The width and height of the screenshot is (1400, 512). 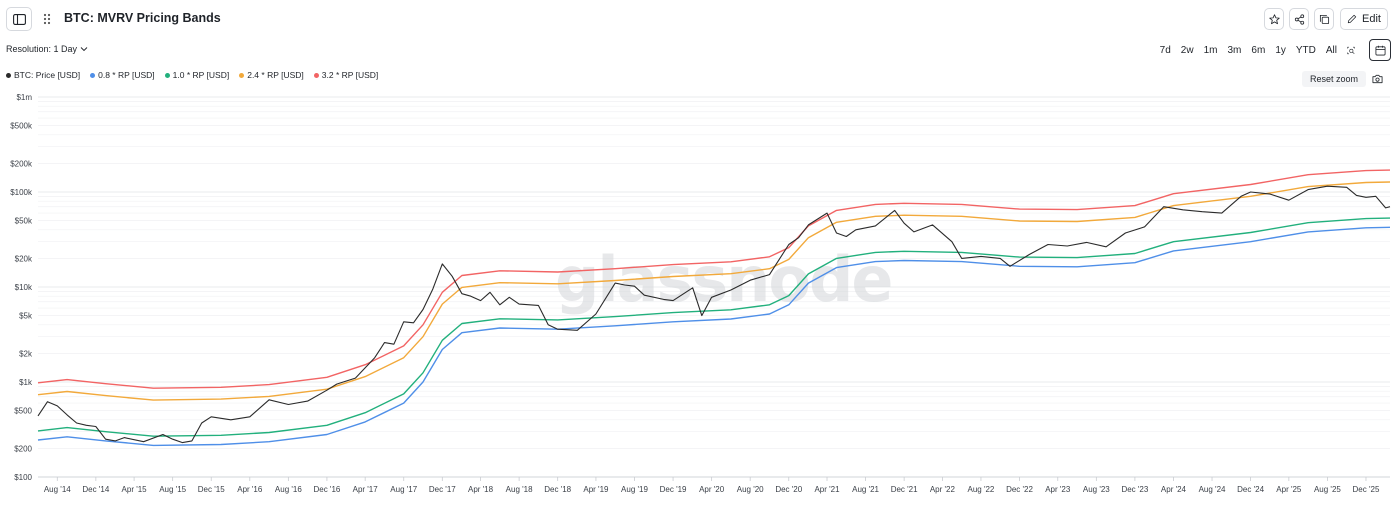 What do you see at coordinates (366, 489) in the screenshot?
I see `x-tick-label: Apr '17` at bounding box center [366, 489].